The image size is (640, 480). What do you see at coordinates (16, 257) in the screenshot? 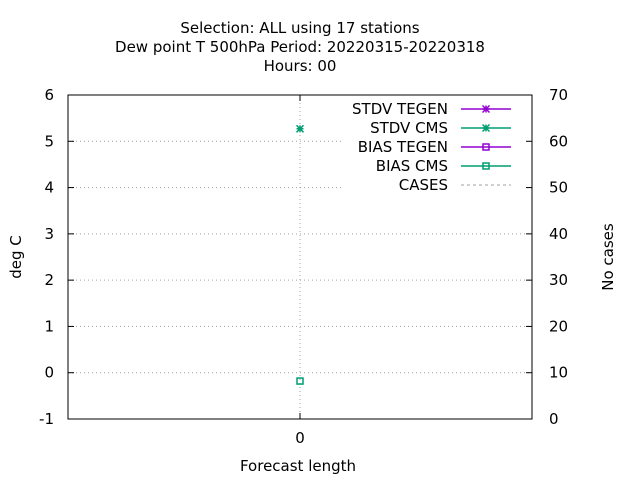
I see `y-axis-label: deg C` at bounding box center [16, 257].